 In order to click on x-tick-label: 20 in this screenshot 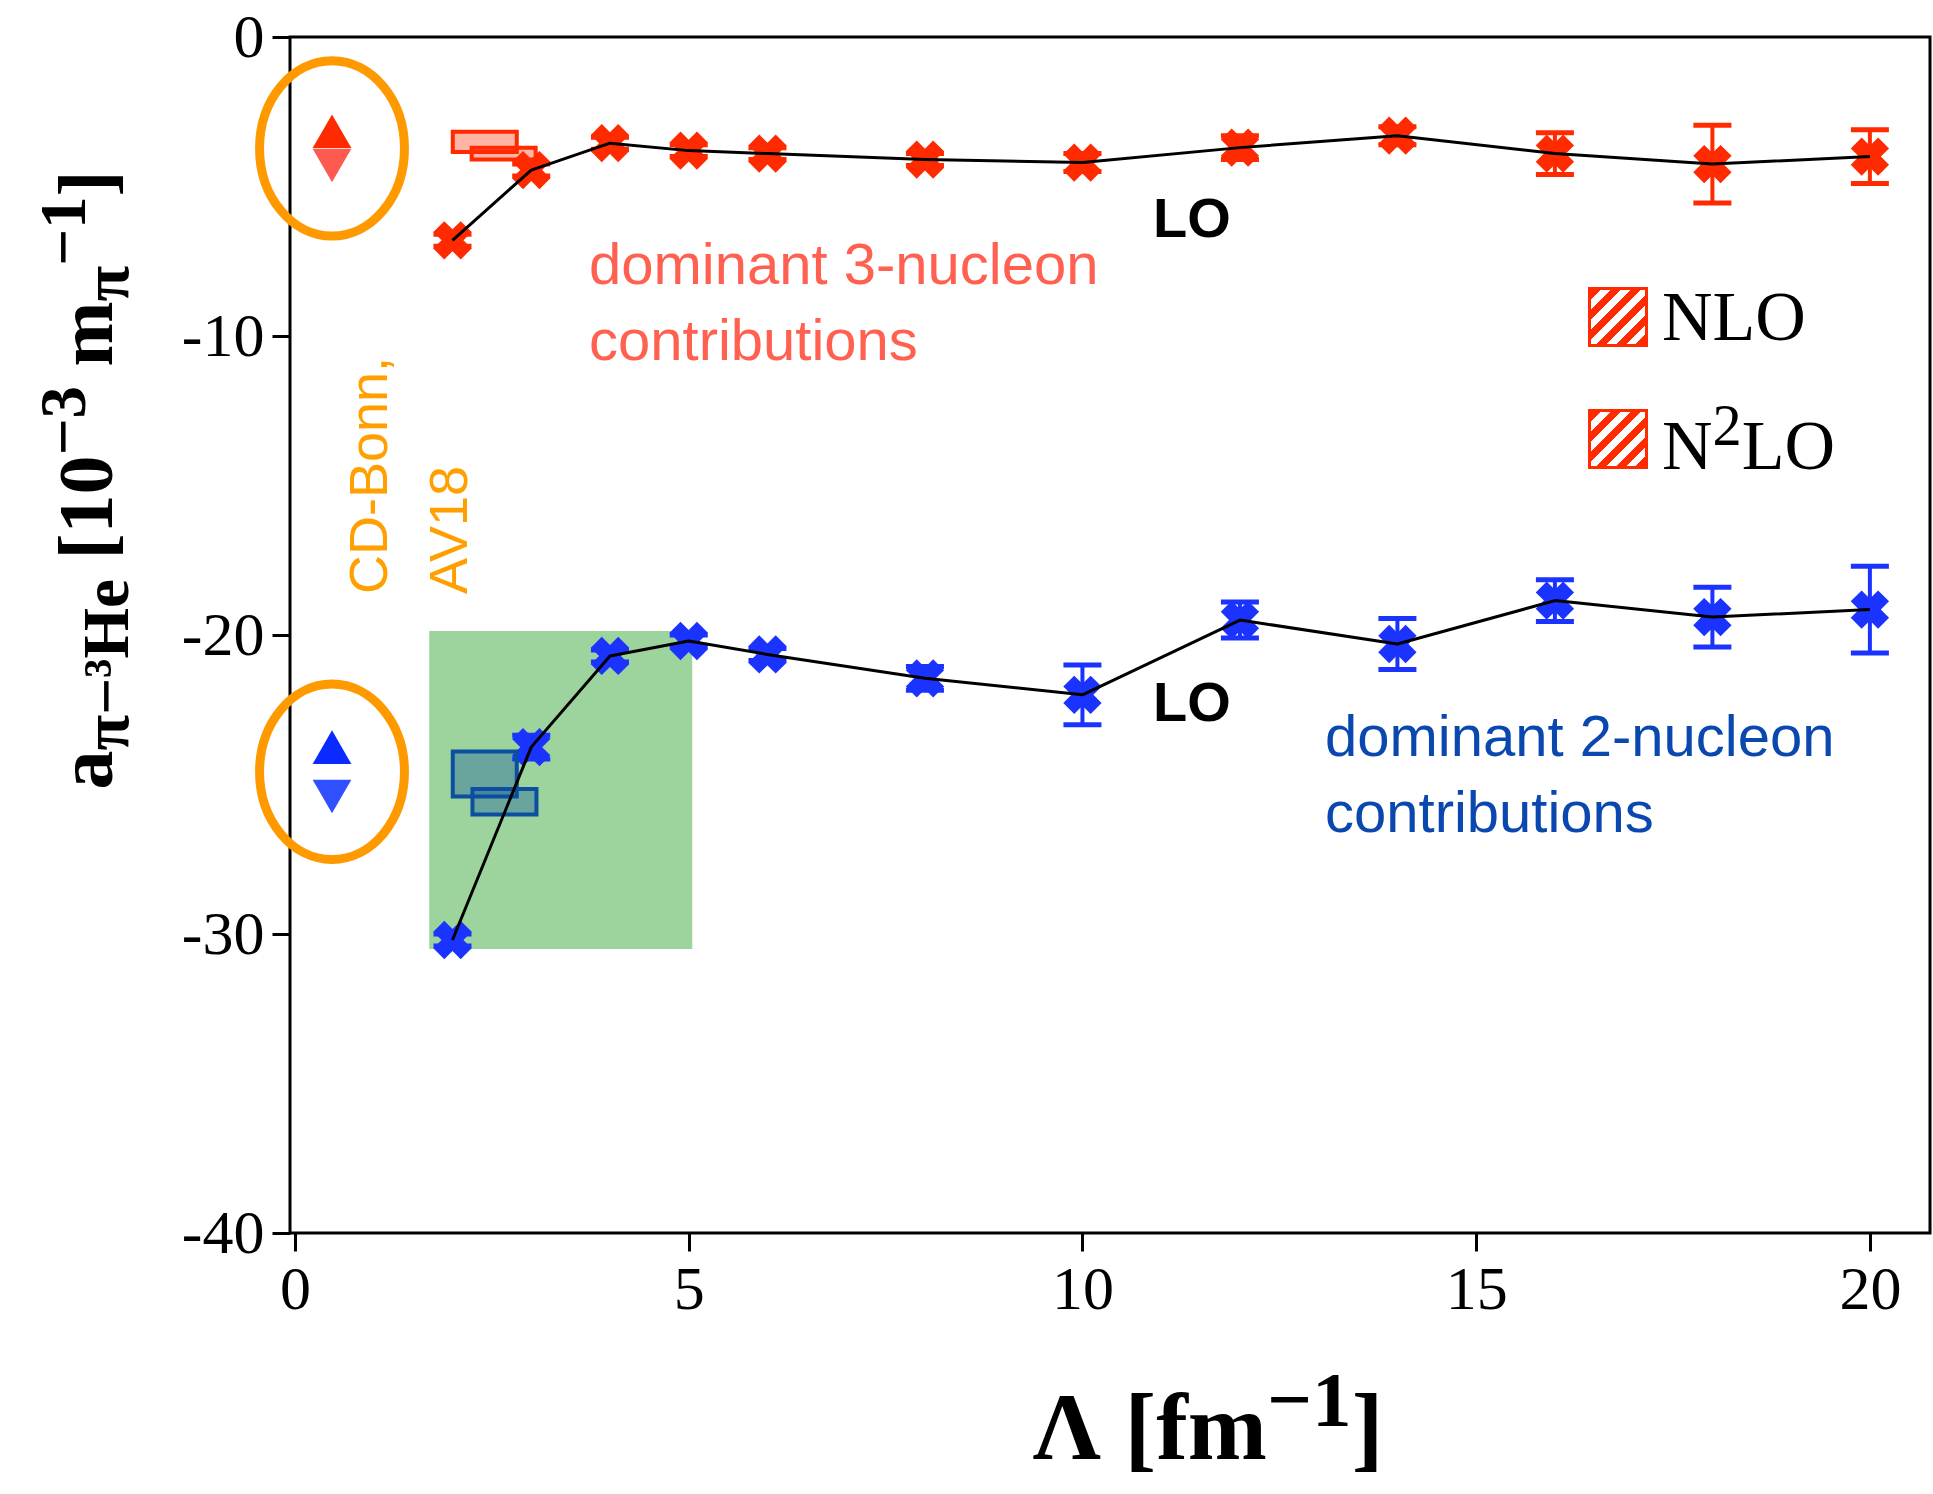, I will do `click(1870, 1287)`.